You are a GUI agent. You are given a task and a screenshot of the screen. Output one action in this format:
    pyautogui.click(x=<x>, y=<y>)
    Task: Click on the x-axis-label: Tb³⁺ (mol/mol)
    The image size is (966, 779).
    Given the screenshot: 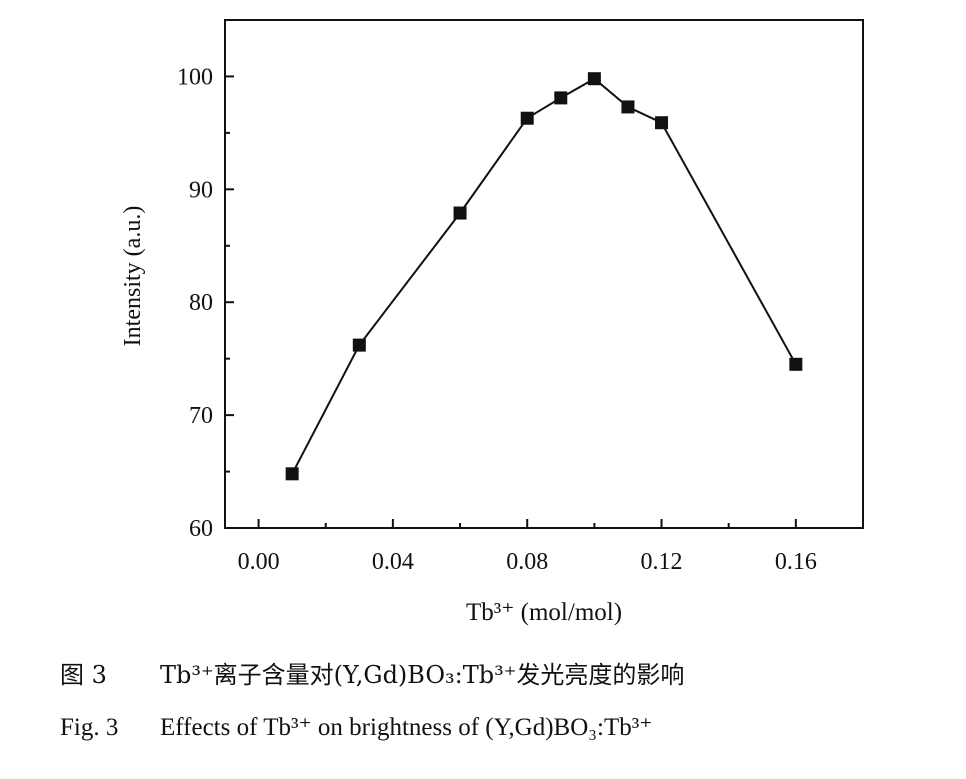 What is the action you would take?
    pyautogui.click(x=544, y=612)
    